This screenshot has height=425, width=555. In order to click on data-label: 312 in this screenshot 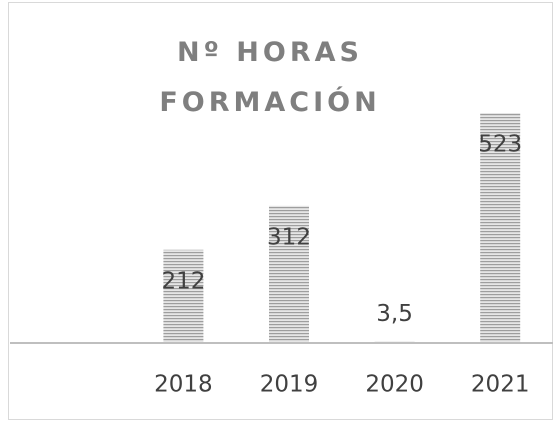, I will do `click(289, 237)`.